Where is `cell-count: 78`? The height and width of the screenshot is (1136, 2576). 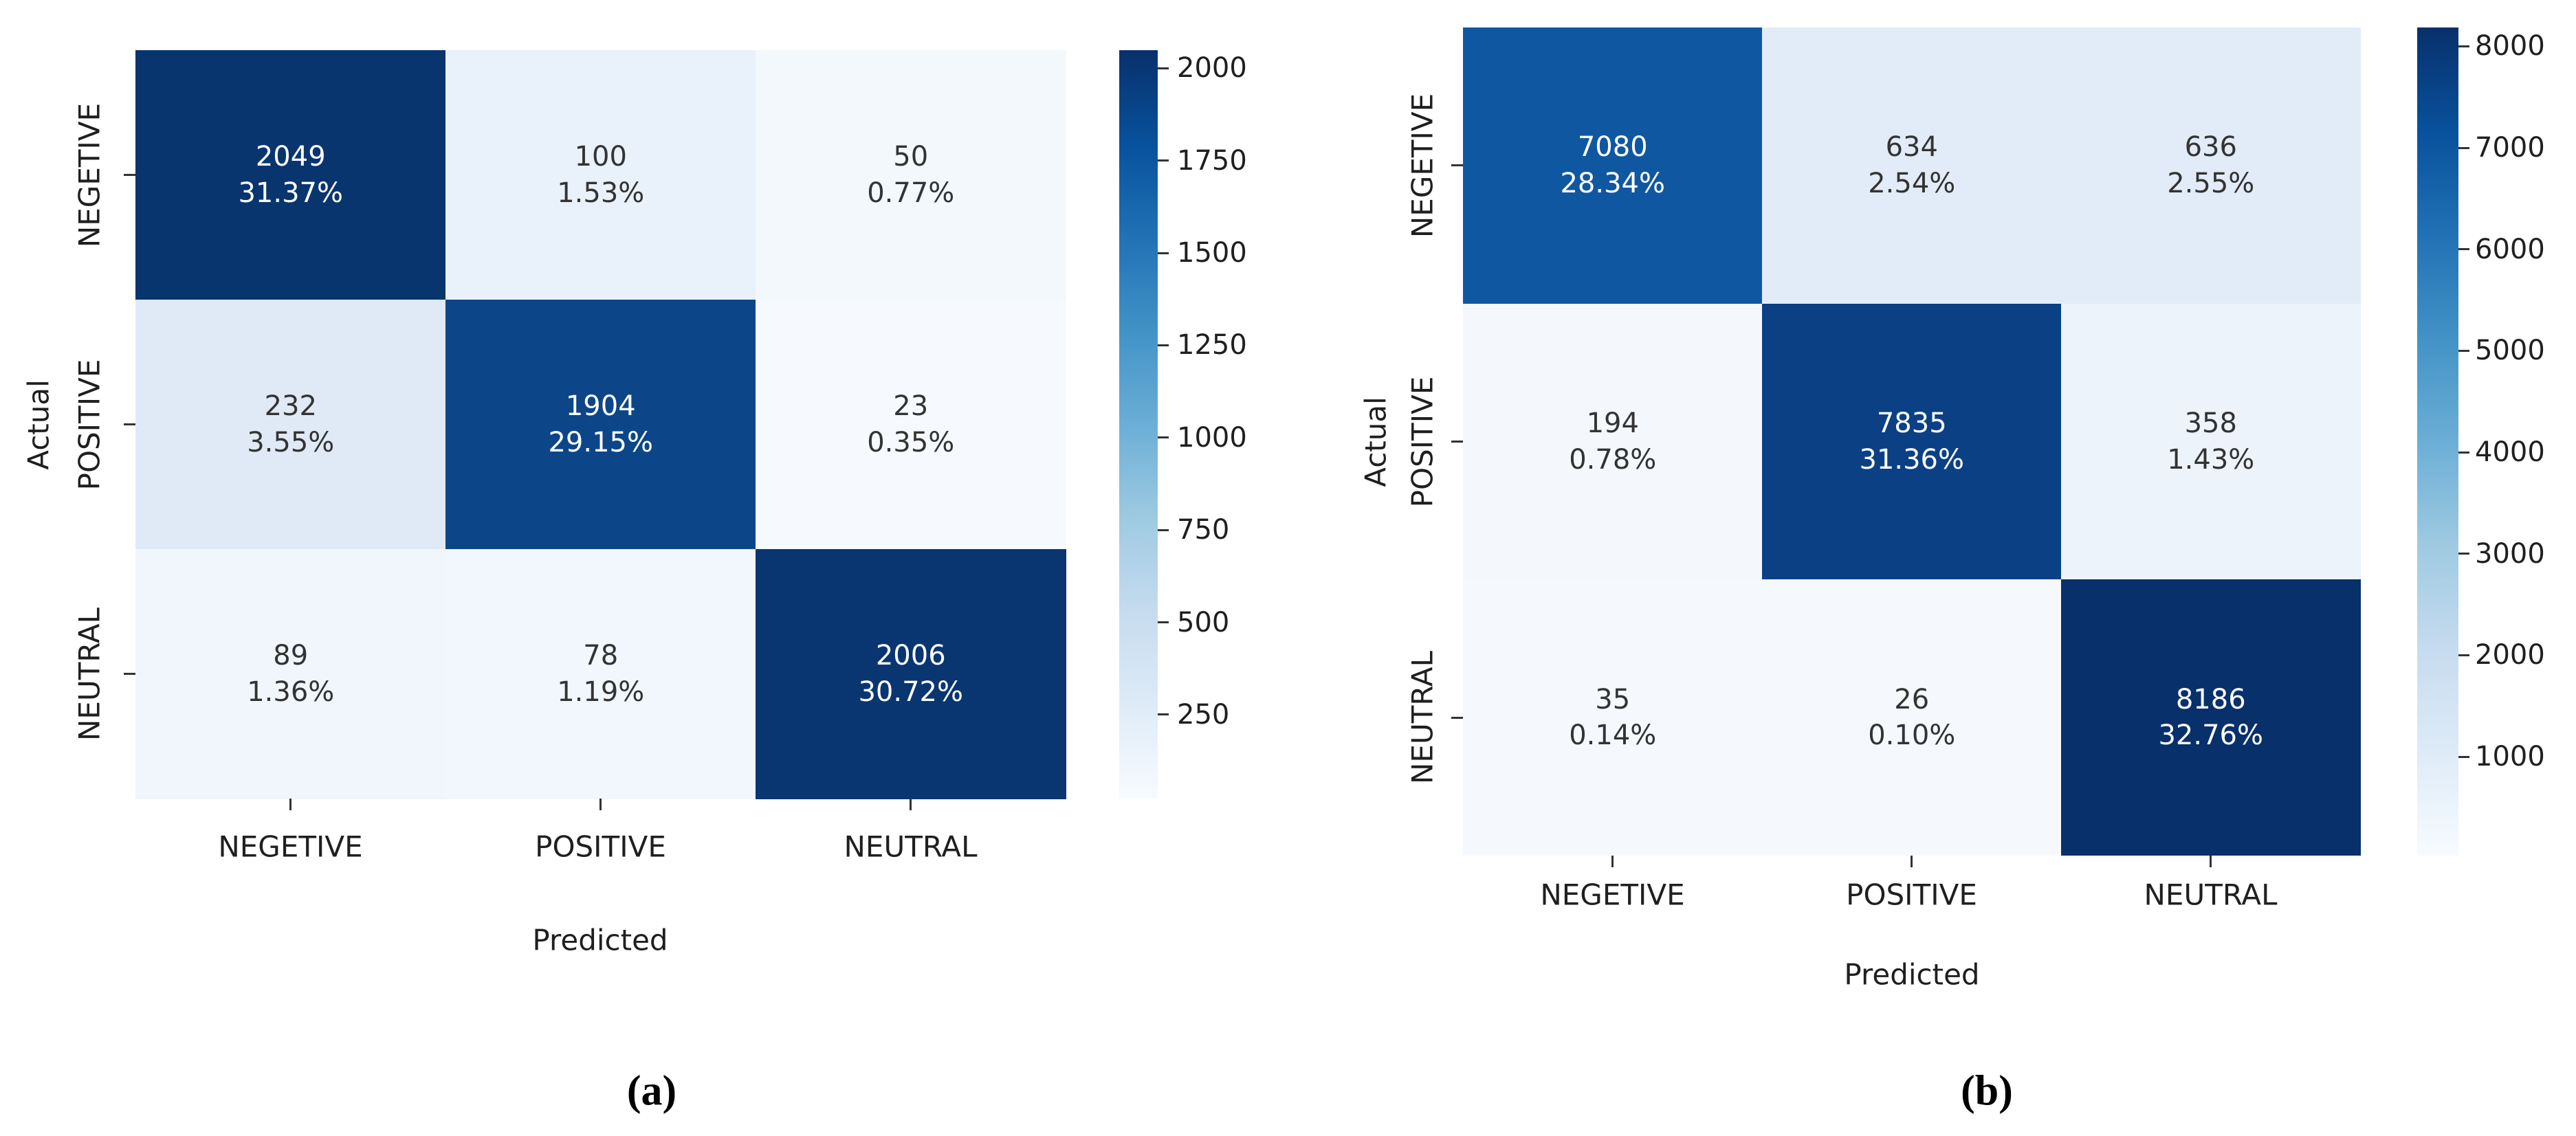
cell-count: 78 is located at coordinates (601, 655).